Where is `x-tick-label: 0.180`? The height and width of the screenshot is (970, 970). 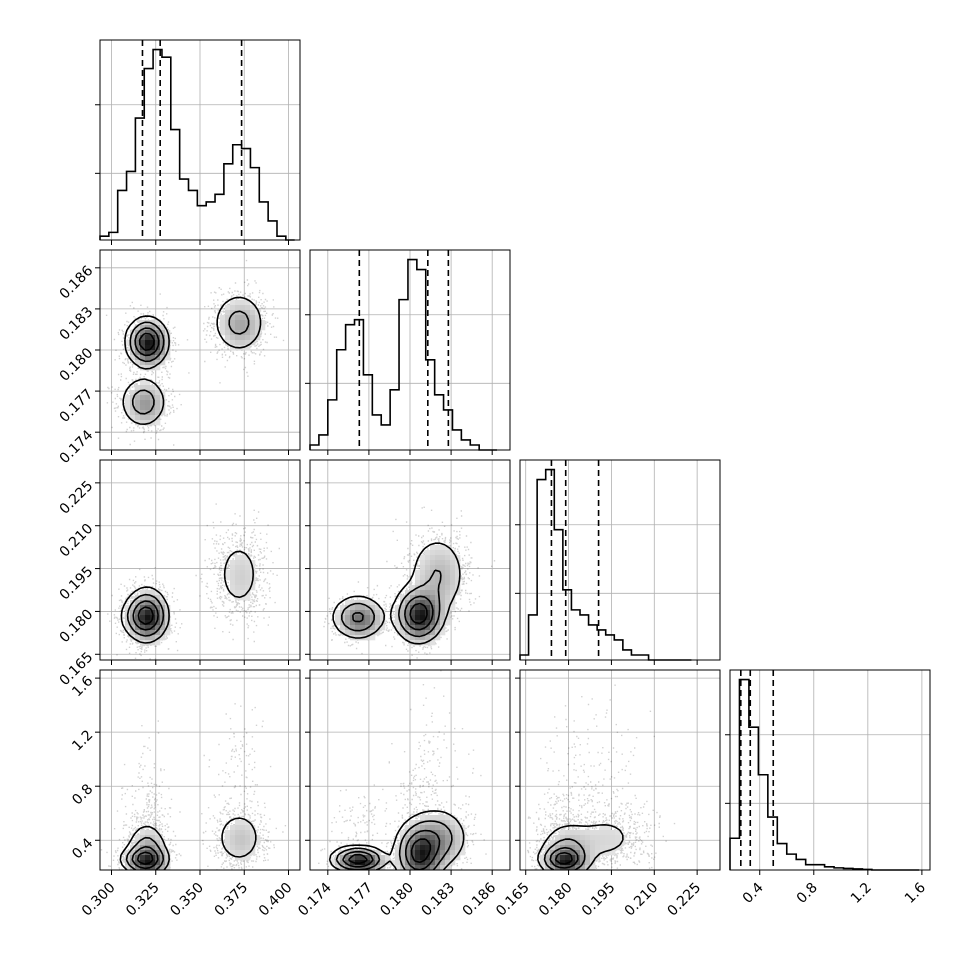 x-tick-label: 0.180 is located at coordinates (397, 900).